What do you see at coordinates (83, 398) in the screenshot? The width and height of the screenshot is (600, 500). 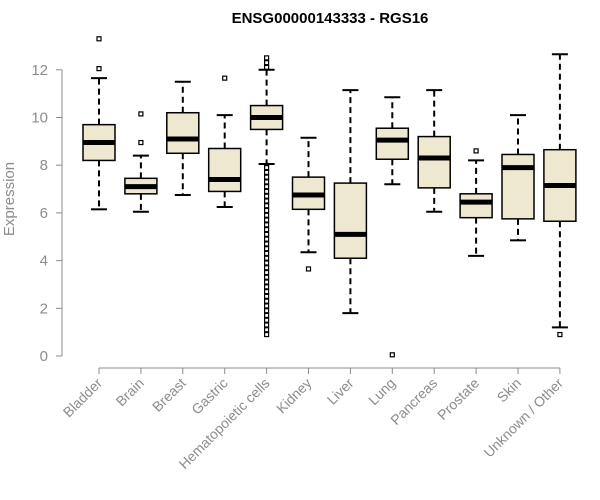 I see `x-tick-label: Bladder` at bounding box center [83, 398].